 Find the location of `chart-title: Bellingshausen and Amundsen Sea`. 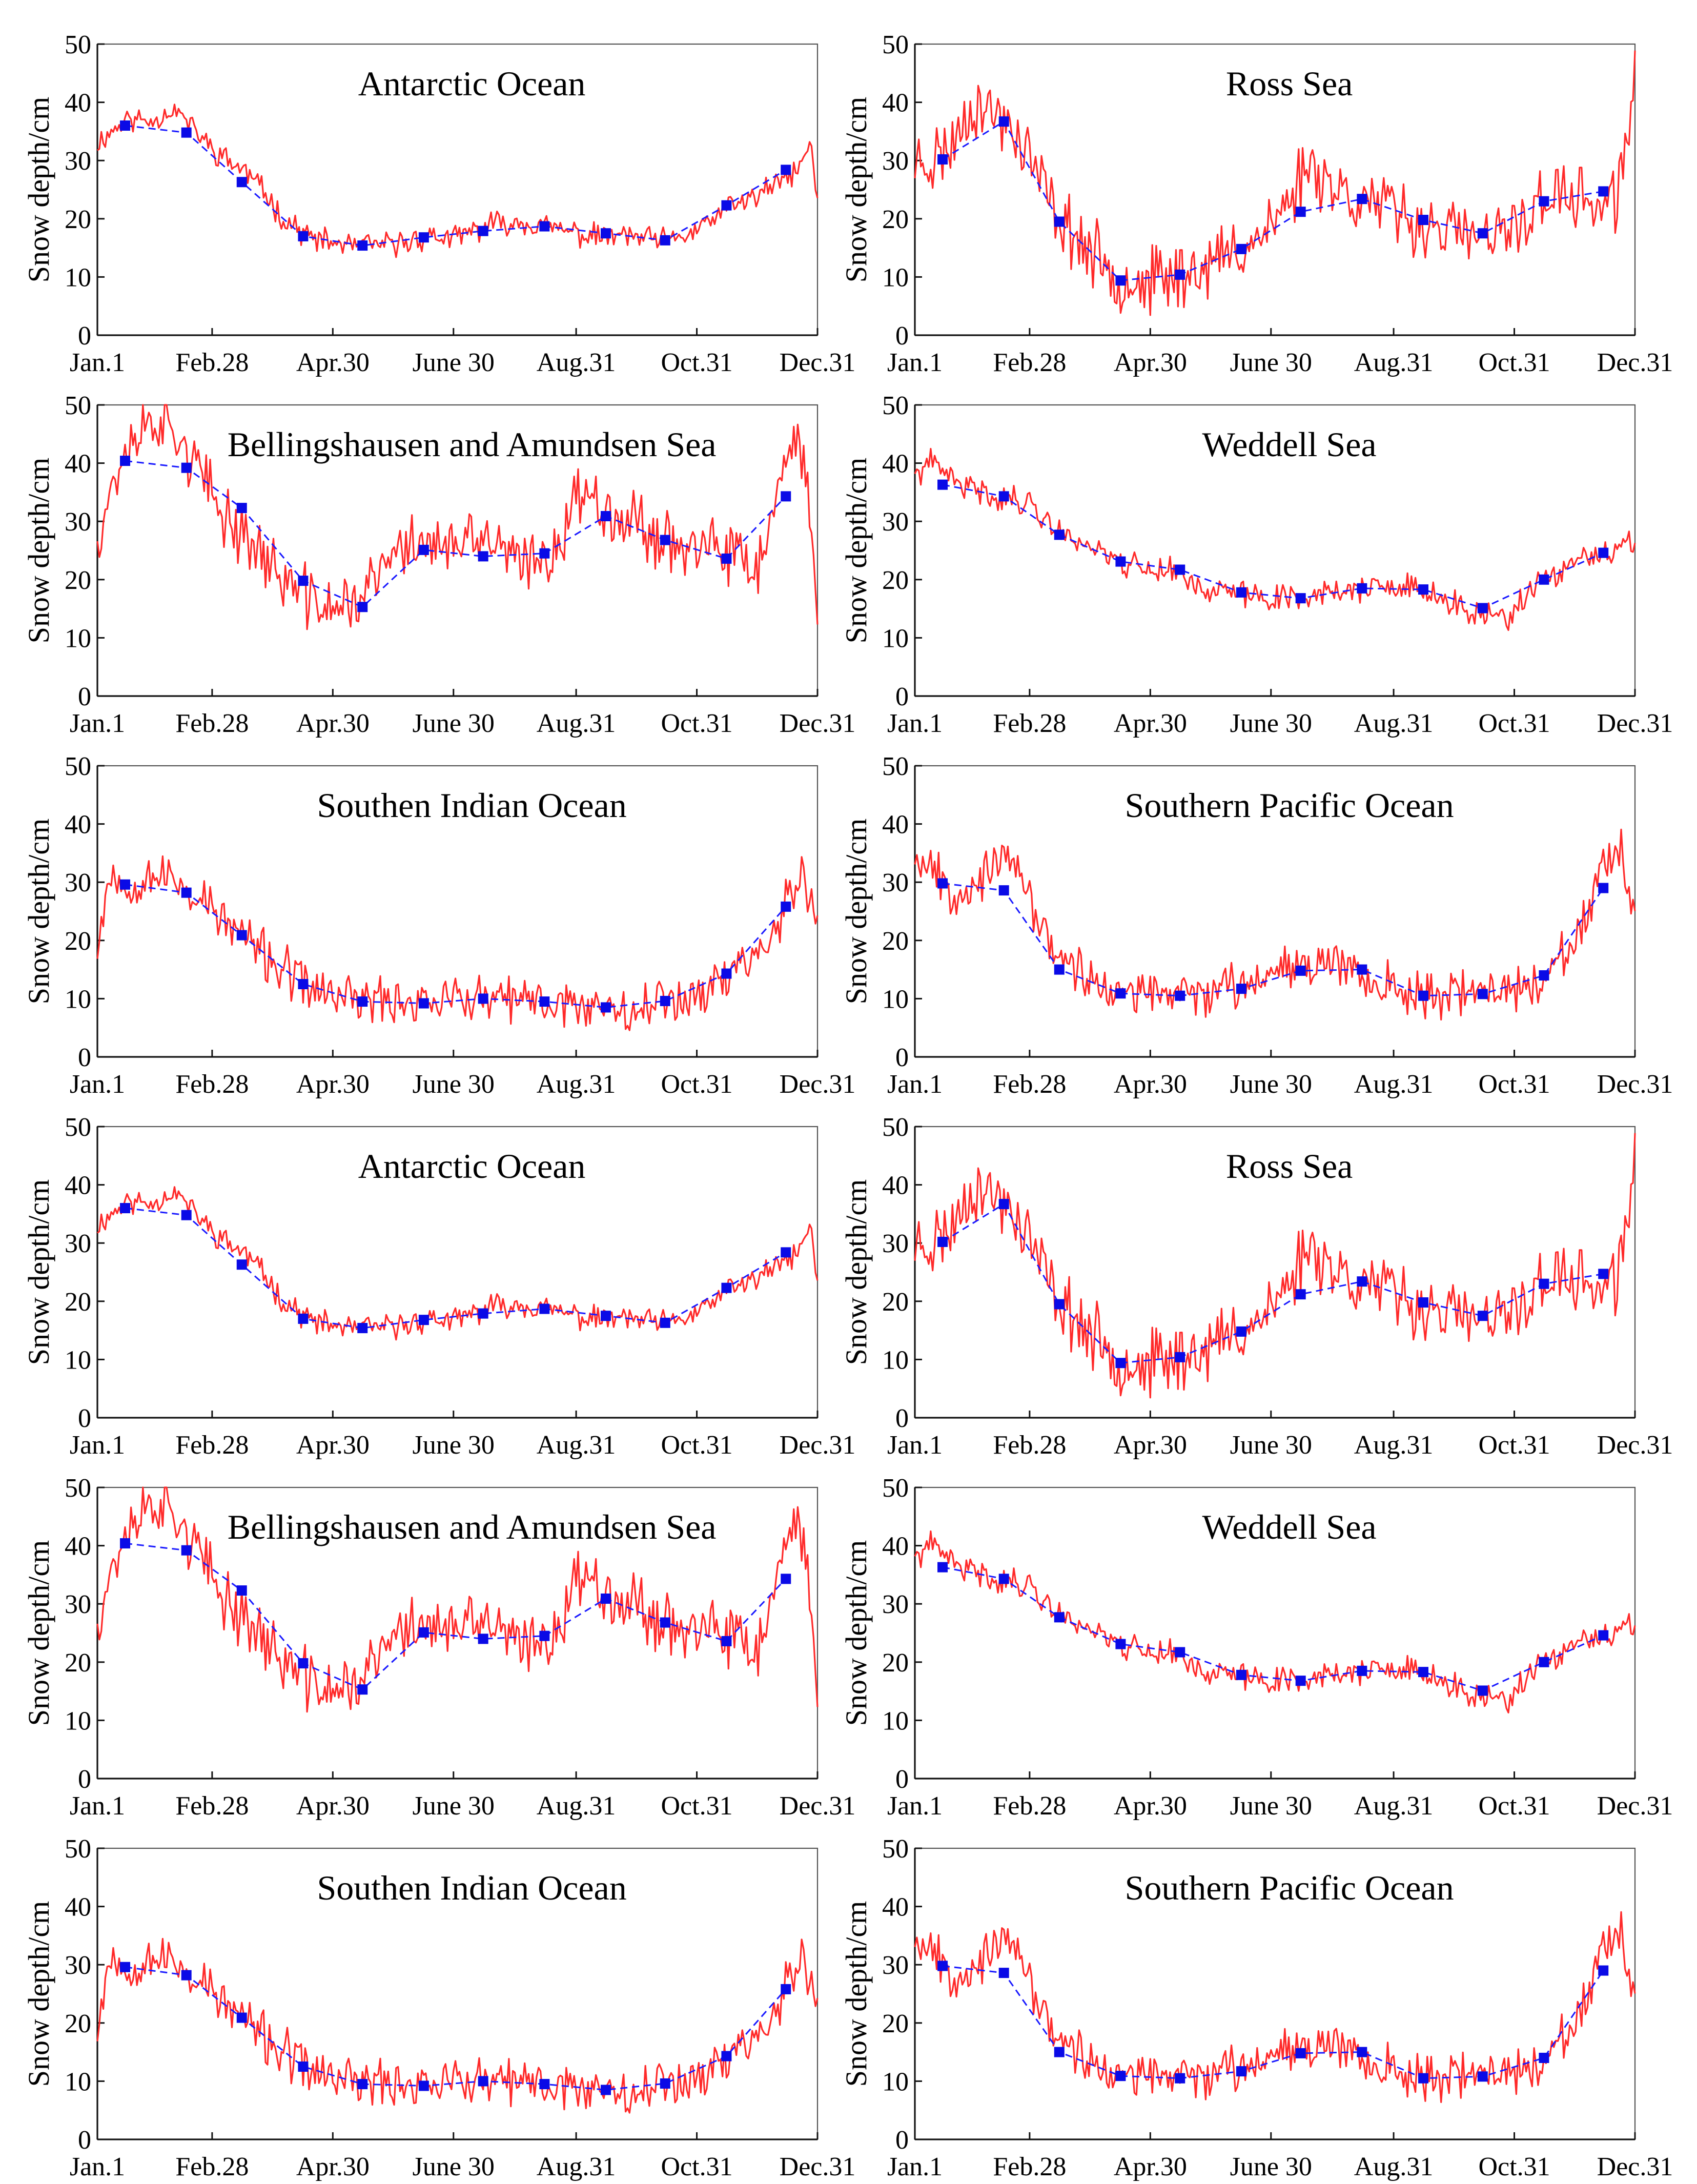

chart-title: Bellingshausen and Amundsen Sea is located at coordinates (473, 444).